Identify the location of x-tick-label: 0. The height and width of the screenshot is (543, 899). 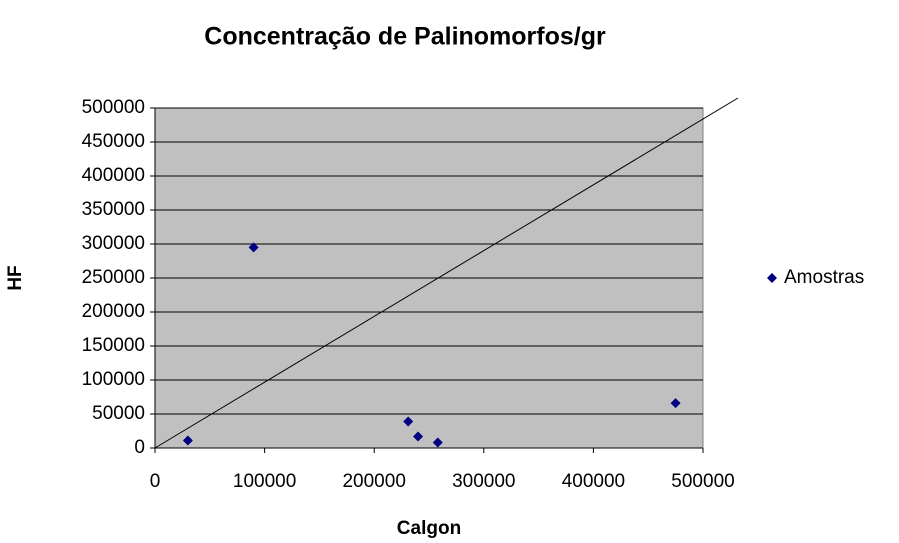
(155, 481).